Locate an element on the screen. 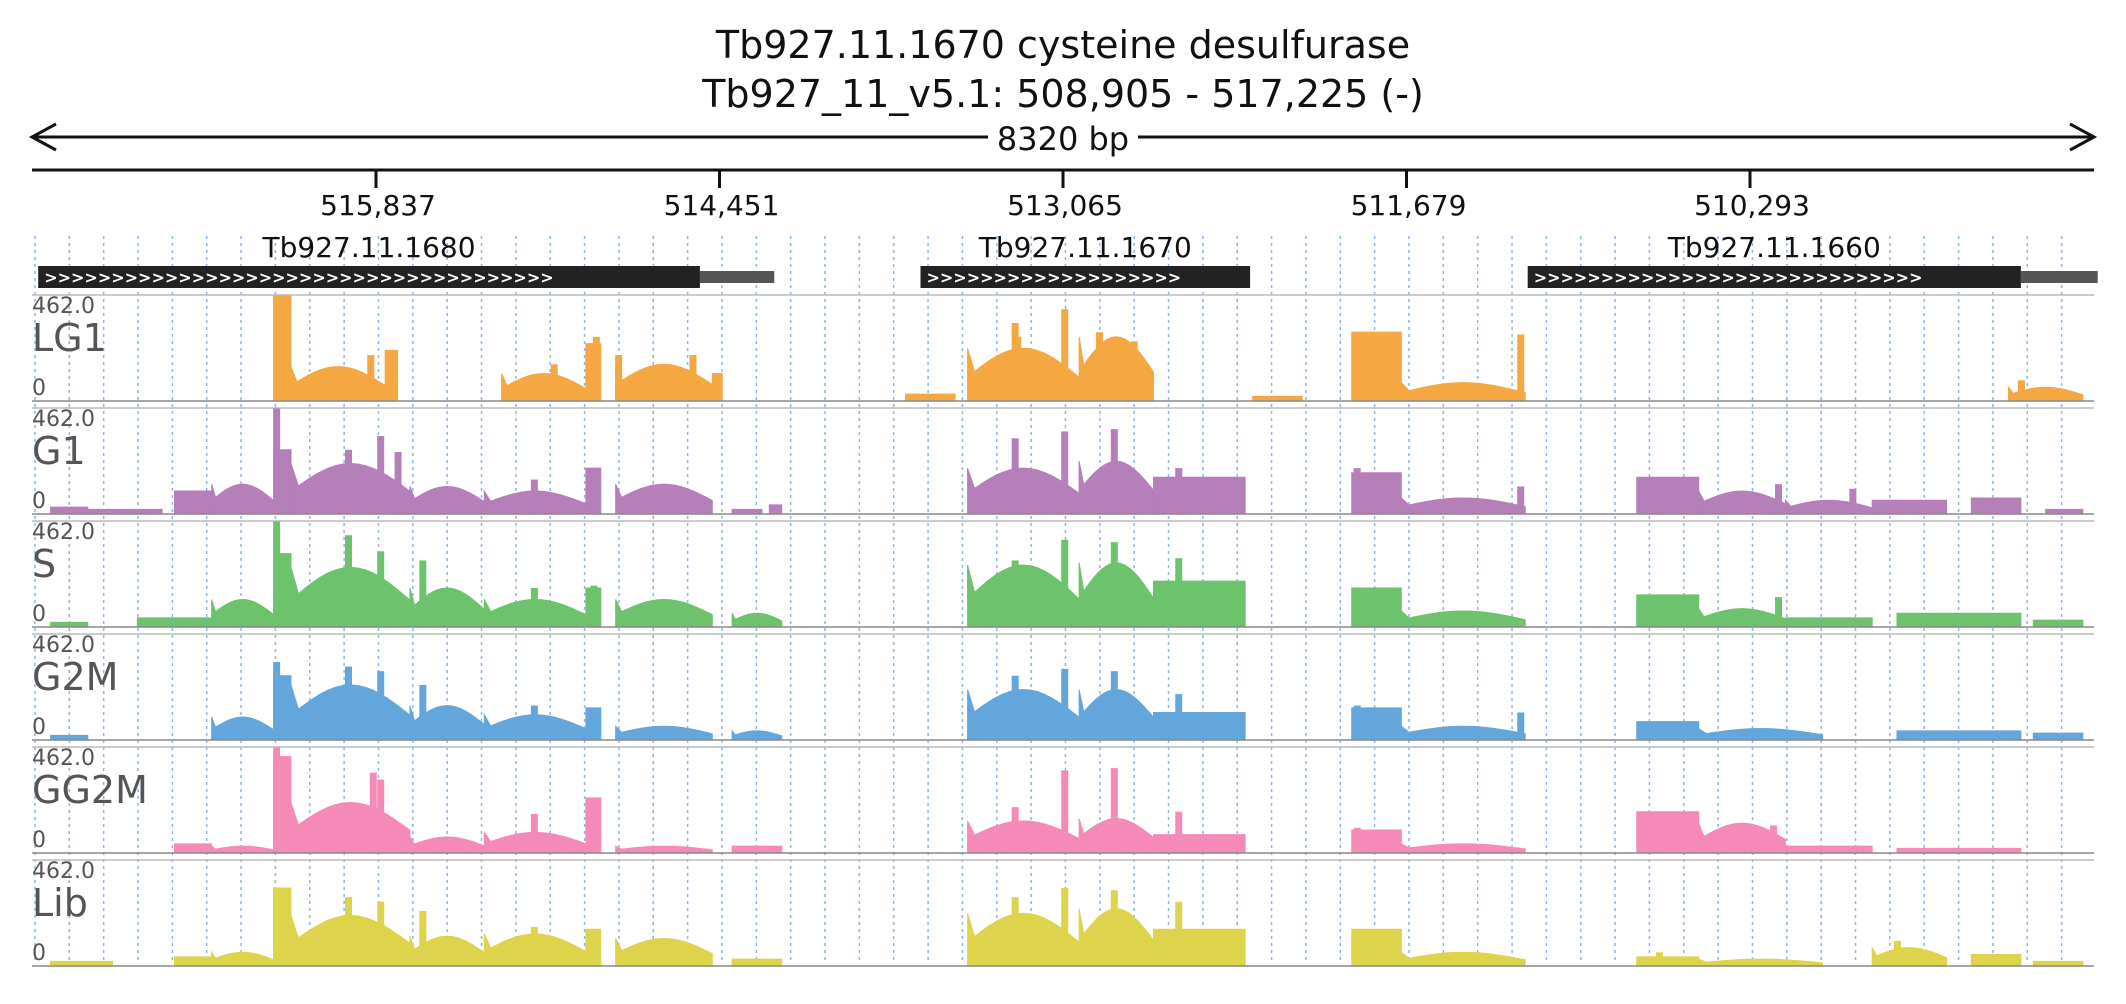  track-lg1: 462.0 0 LG1 is located at coordinates (1063, 348).